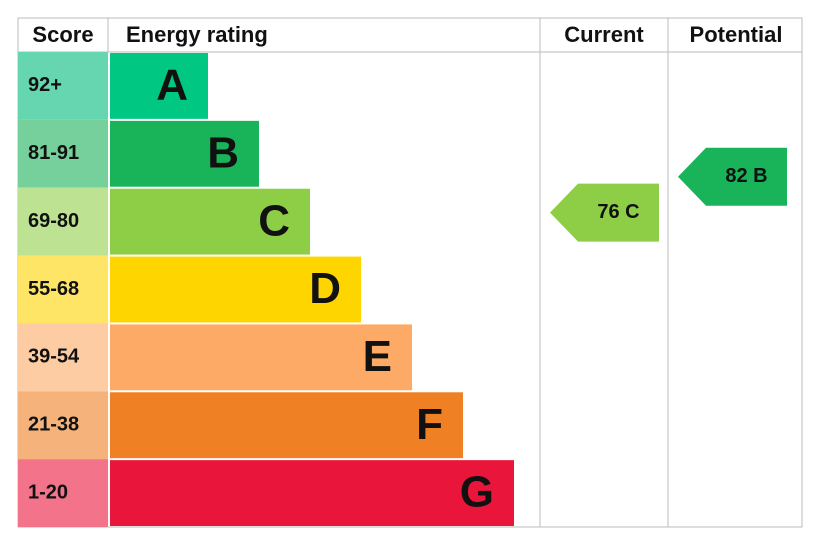 This screenshot has width=820, height=552. What do you see at coordinates (325, 288) in the screenshot?
I see `rating-letter: D` at bounding box center [325, 288].